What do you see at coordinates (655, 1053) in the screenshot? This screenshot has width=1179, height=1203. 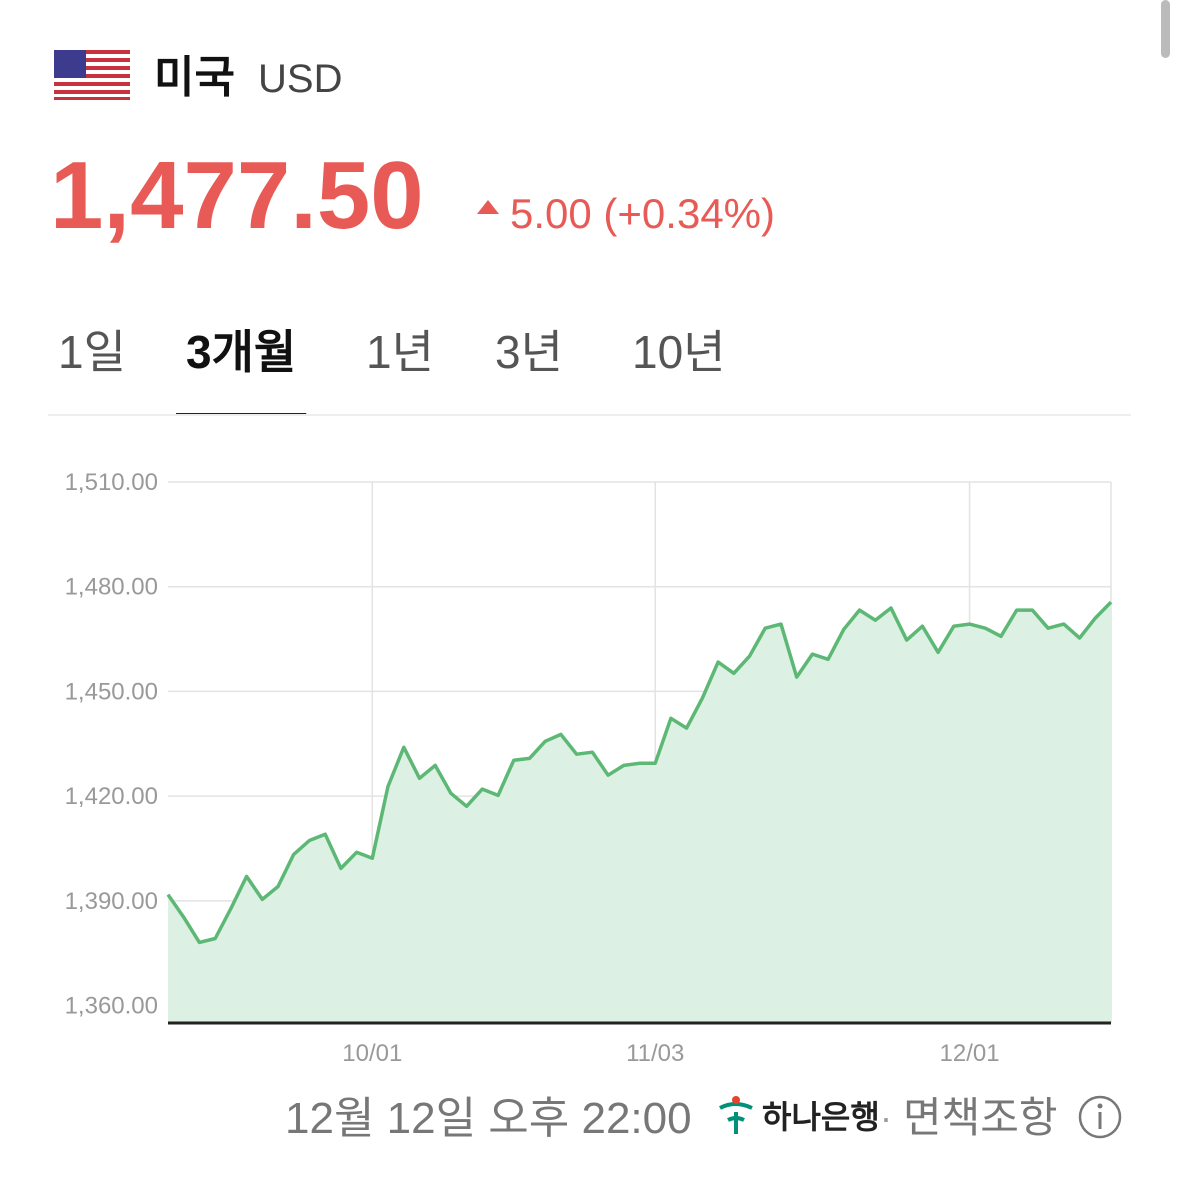 I see `x-tick-label: 11/03` at bounding box center [655, 1053].